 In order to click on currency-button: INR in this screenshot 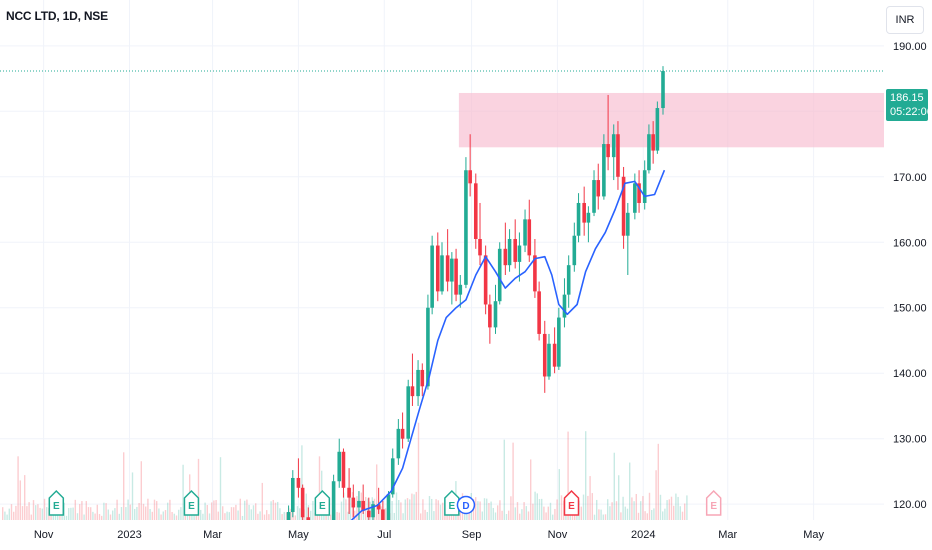, I will do `click(905, 20)`.